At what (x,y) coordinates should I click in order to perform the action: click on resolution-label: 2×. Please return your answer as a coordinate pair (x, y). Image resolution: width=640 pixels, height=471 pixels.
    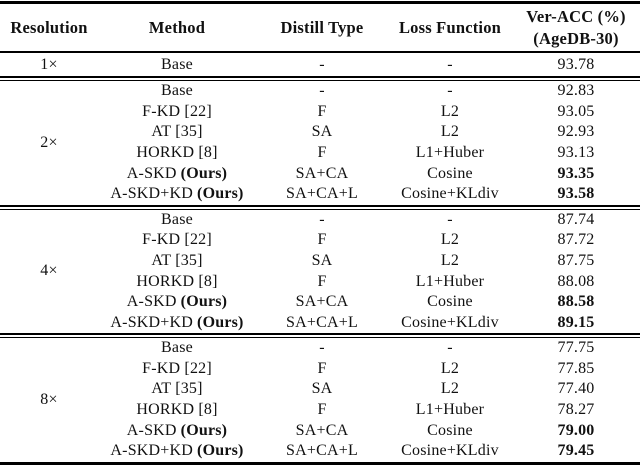
    Looking at the image, I should click on (49, 142).